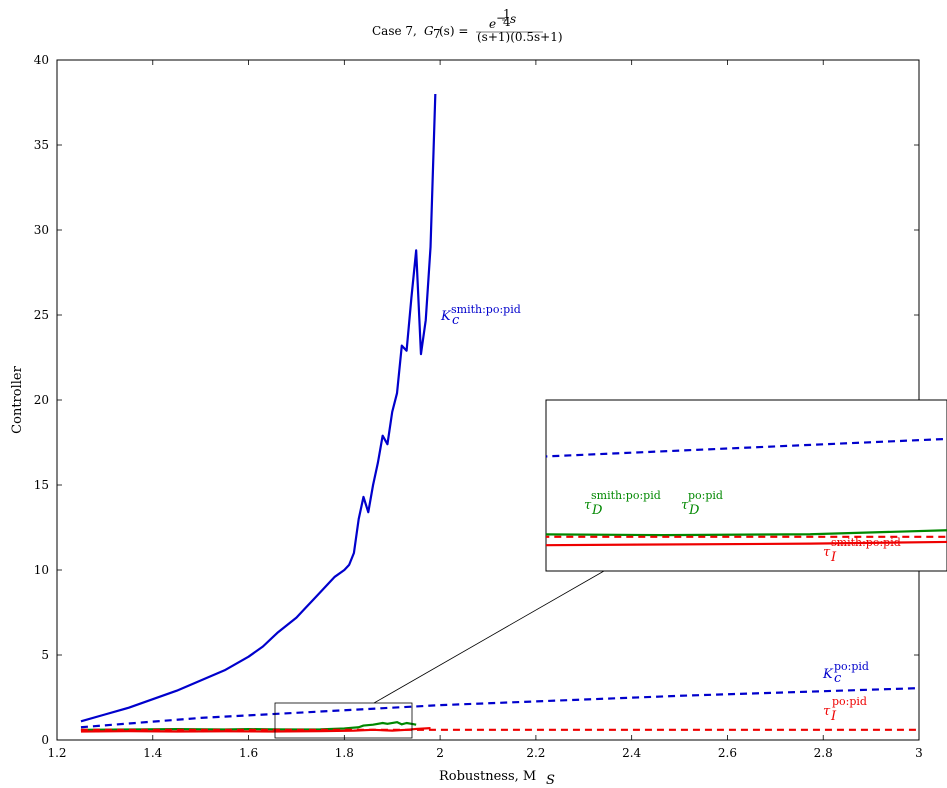 This screenshot has width=947, height=788. I want to click on taui-smith-sub: I, so click(833, 557).